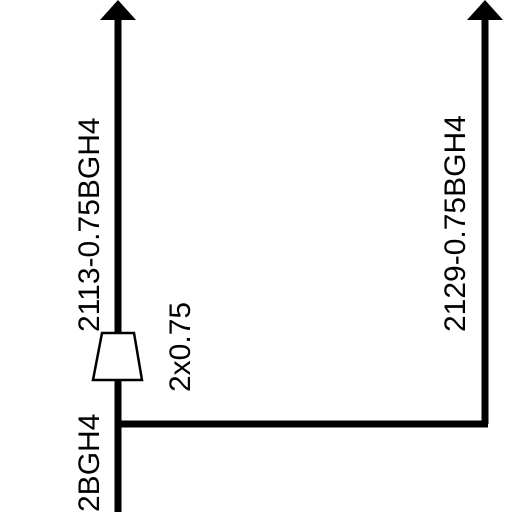 This screenshot has width=512, height=512. I want to click on right-arrow-head, so click(485, 10).